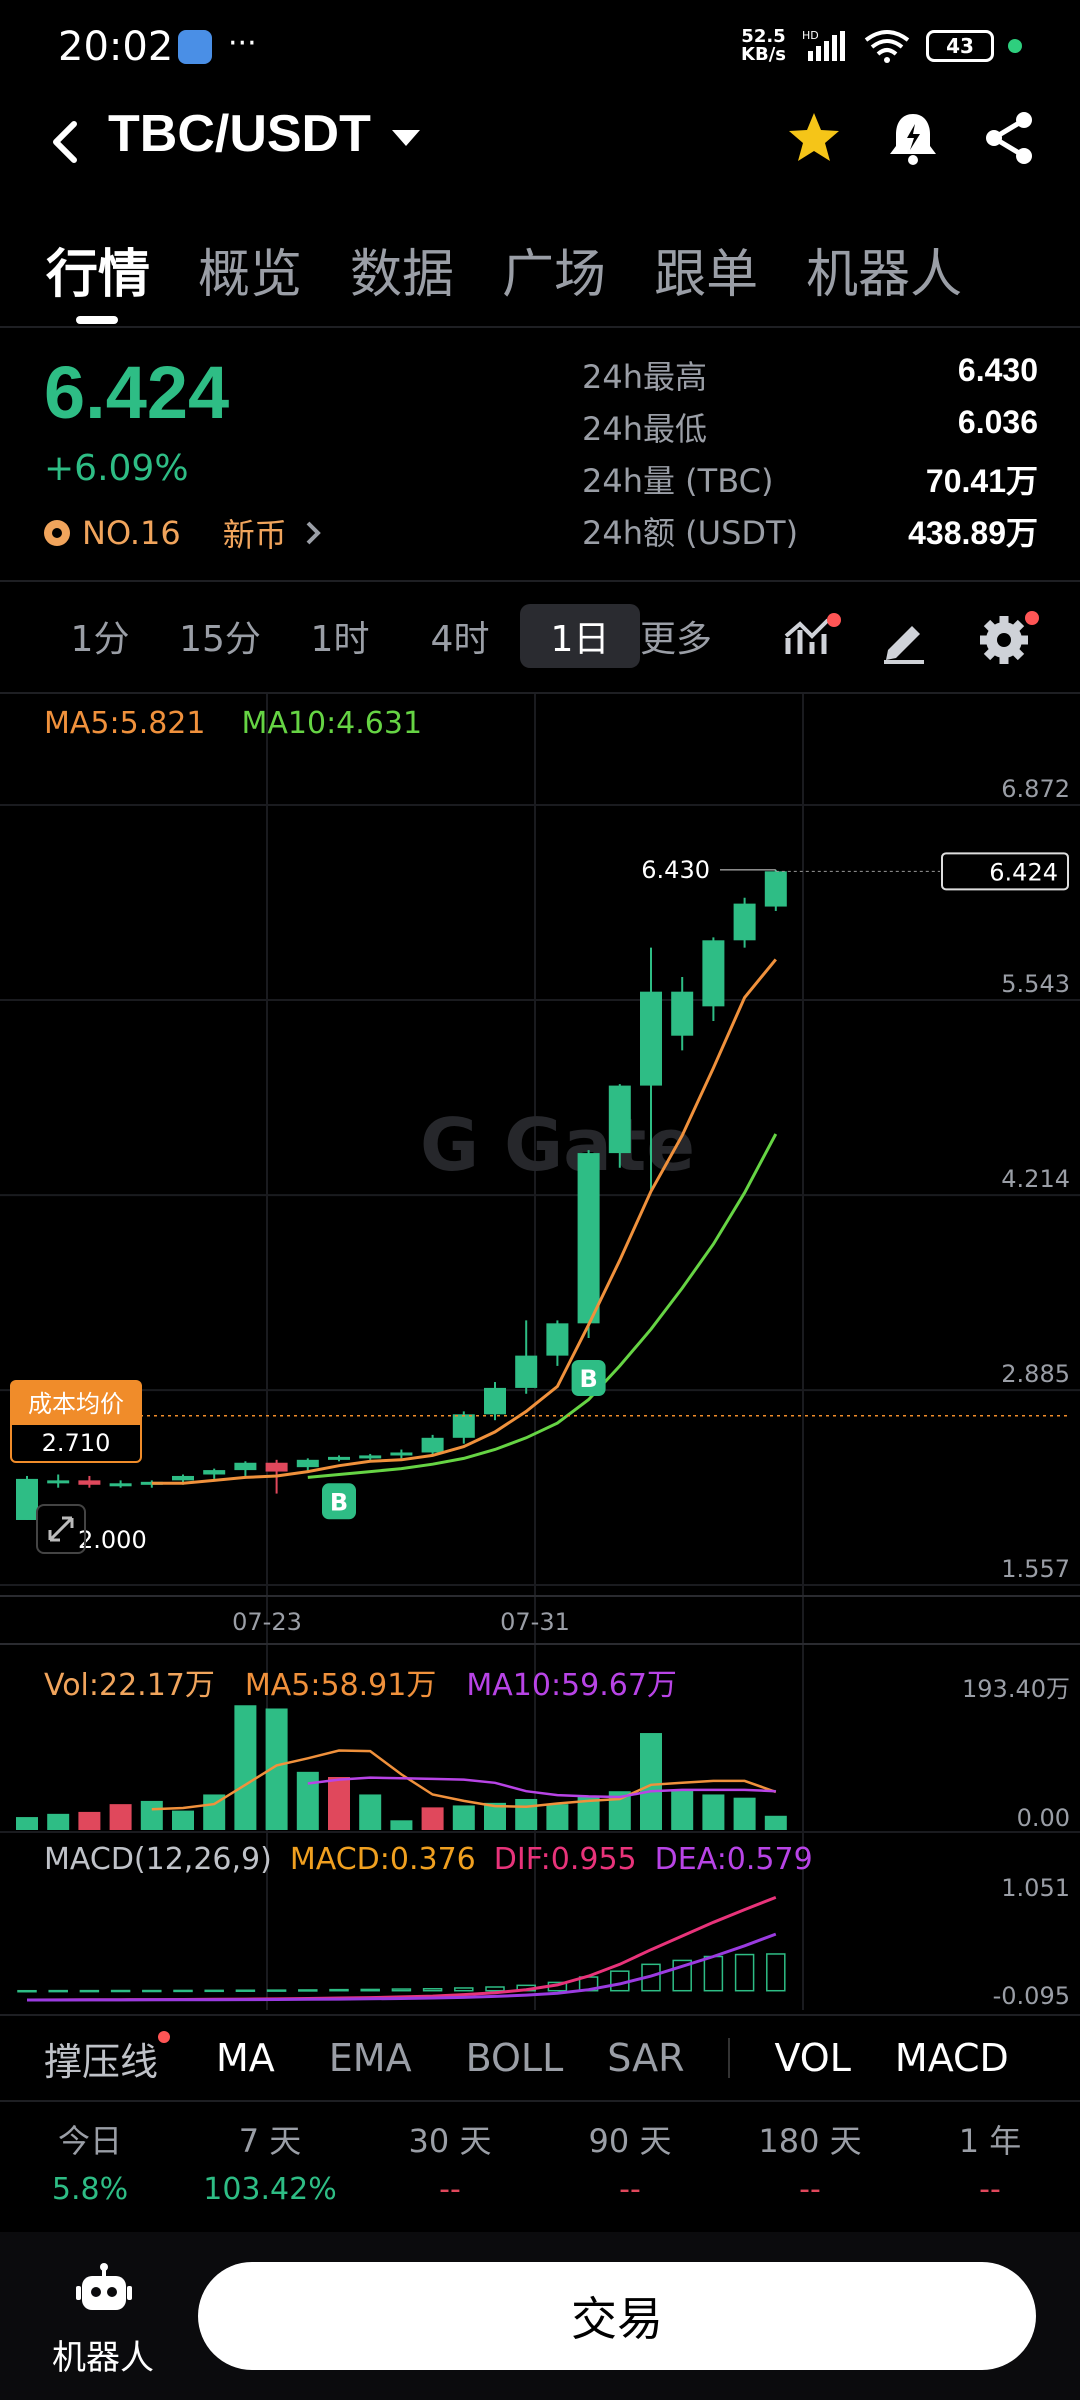 Image resolution: width=1080 pixels, height=2400 pixels. I want to click on rank-row: NO.16 新币, so click(185, 533).